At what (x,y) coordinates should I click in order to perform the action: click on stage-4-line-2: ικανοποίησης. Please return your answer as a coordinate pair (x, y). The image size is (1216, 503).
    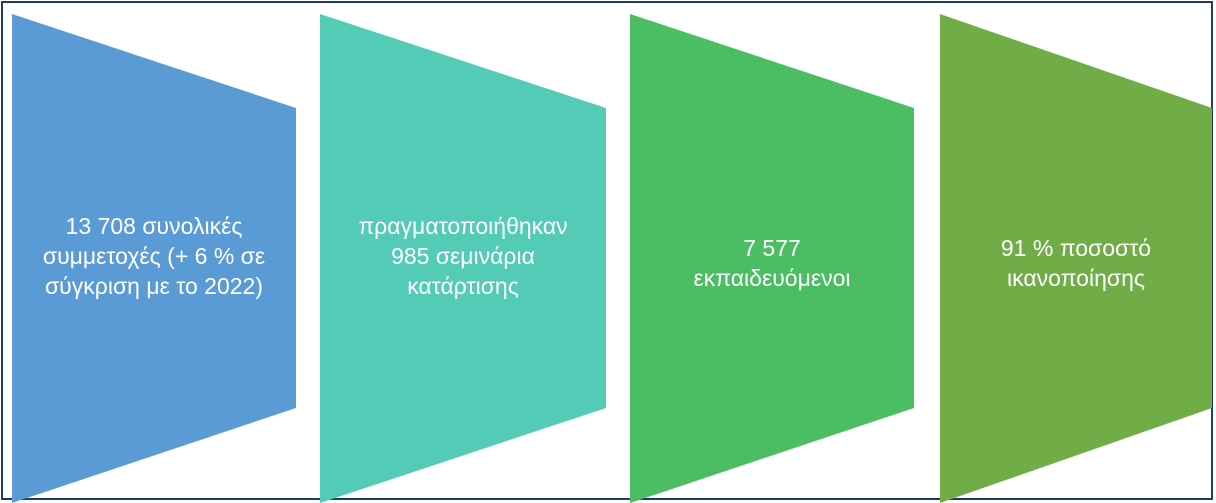
    Looking at the image, I should click on (1076, 278).